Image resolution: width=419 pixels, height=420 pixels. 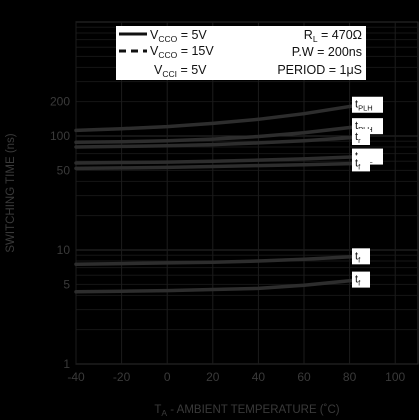 I want to click on legend-box, so click(x=241, y=53).